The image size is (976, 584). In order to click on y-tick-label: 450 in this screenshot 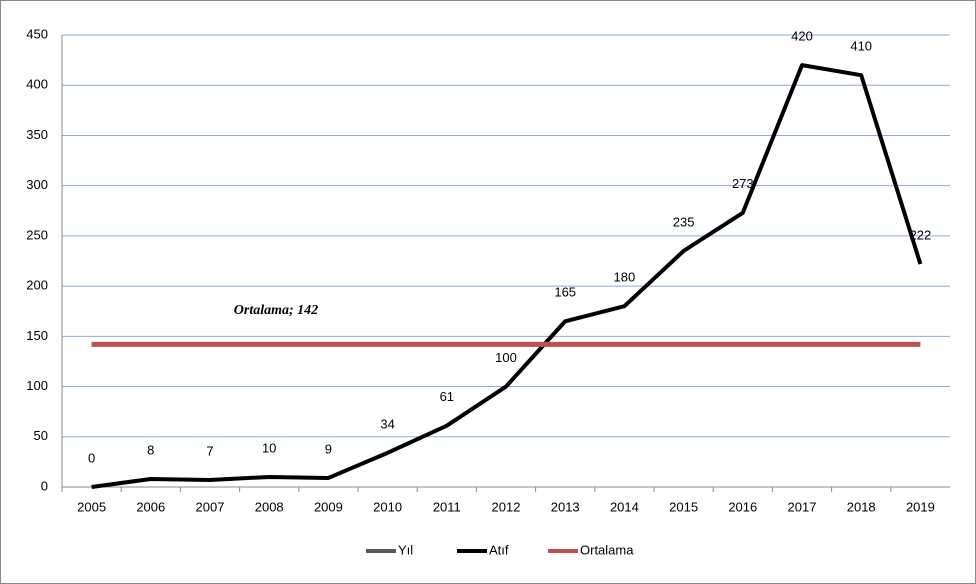, I will do `click(37, 33)`.